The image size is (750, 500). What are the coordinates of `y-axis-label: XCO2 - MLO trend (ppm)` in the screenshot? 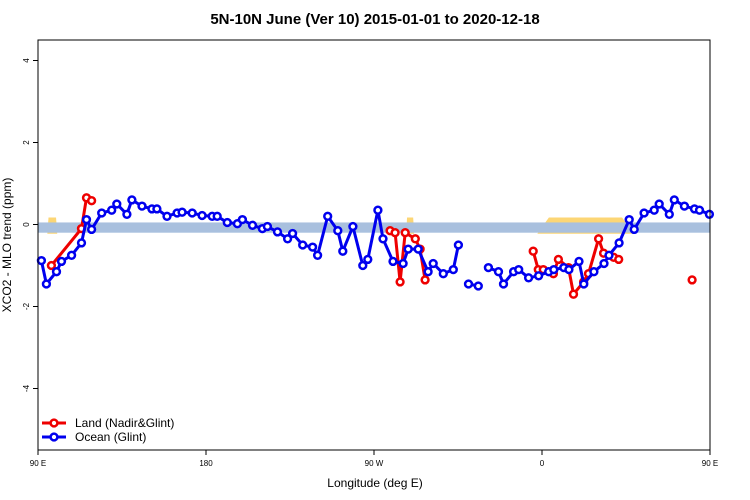 It's located at (7, 245).